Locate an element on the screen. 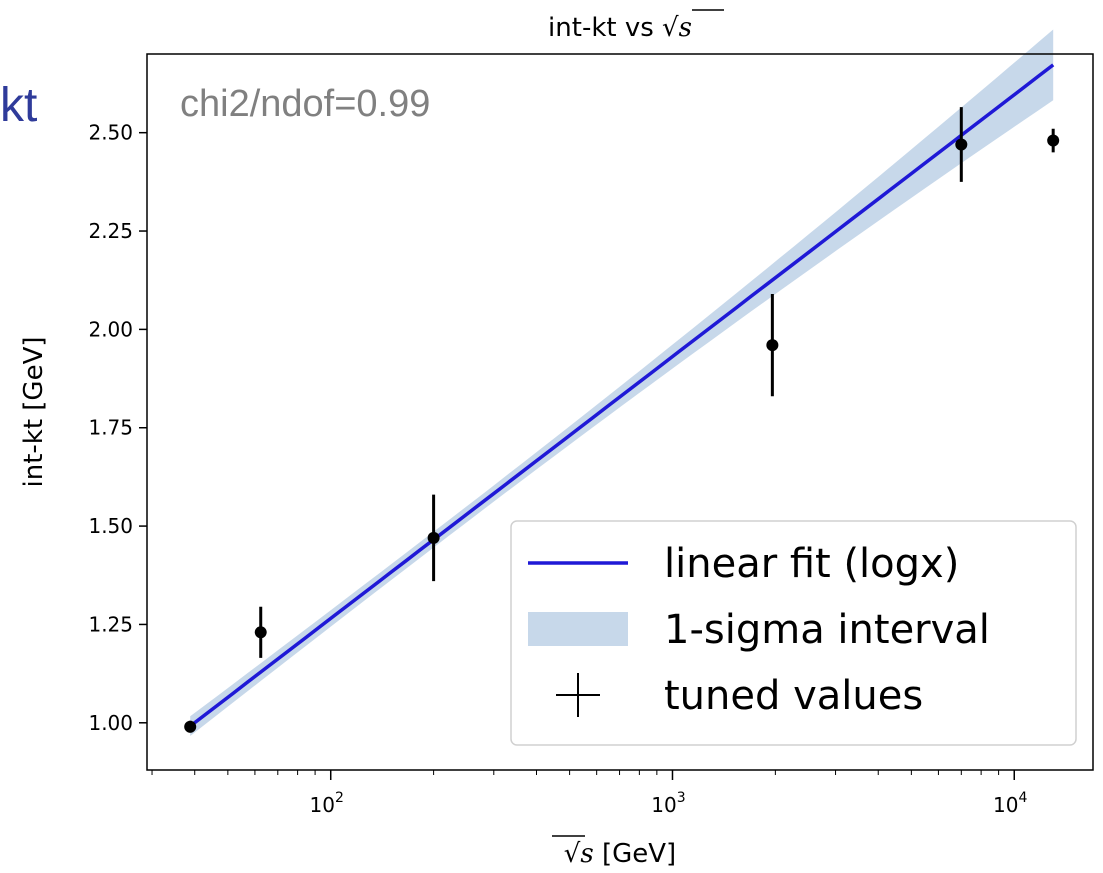  legend-entry: linear fit (logx) is located at coordinates (743, 564).